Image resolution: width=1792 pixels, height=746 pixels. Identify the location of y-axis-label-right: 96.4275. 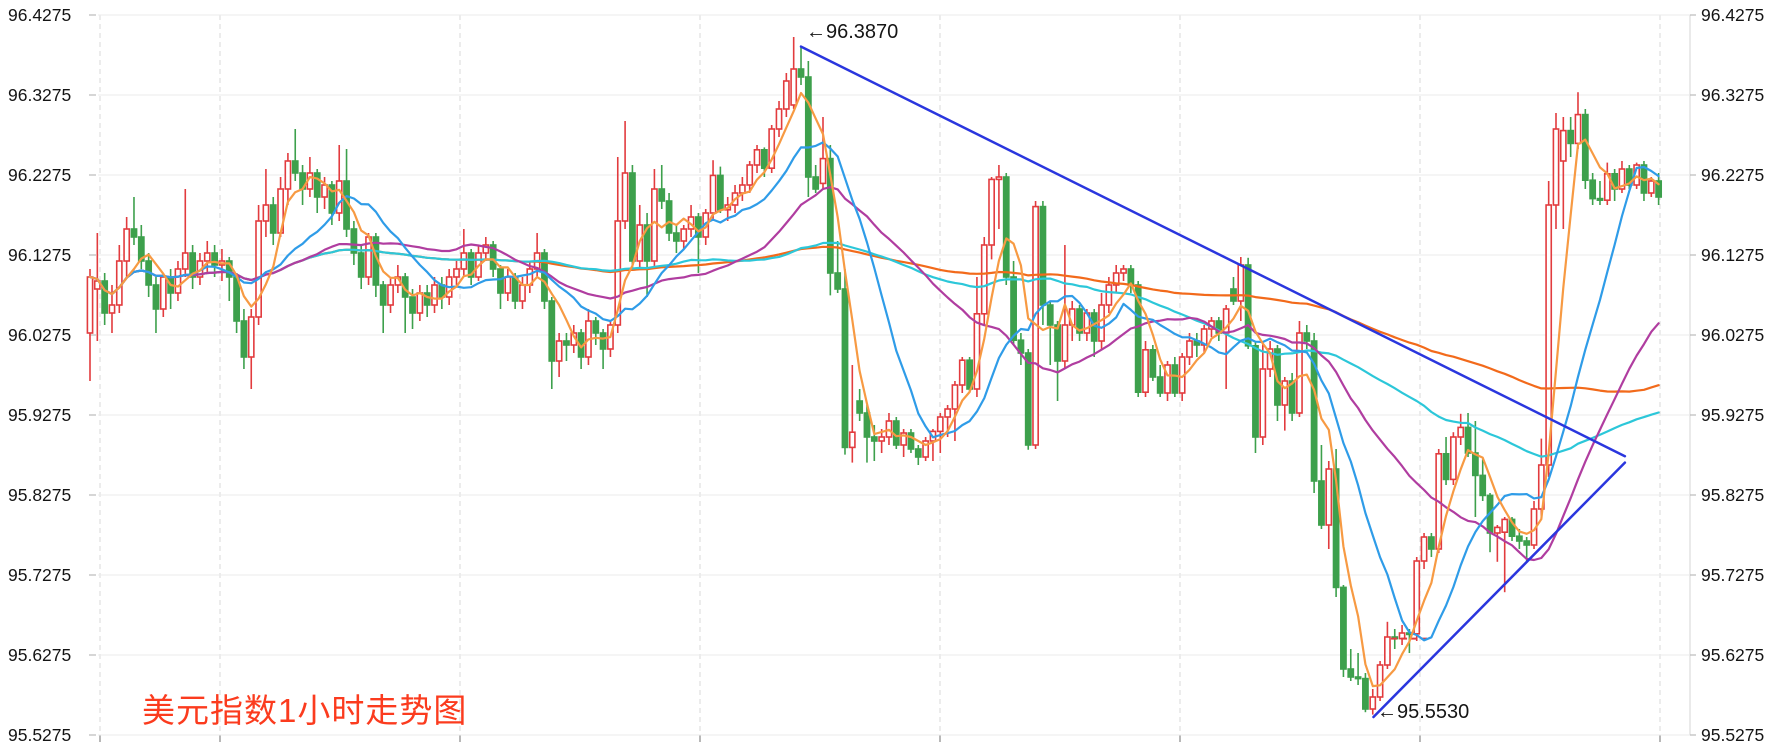
(1732, 15).